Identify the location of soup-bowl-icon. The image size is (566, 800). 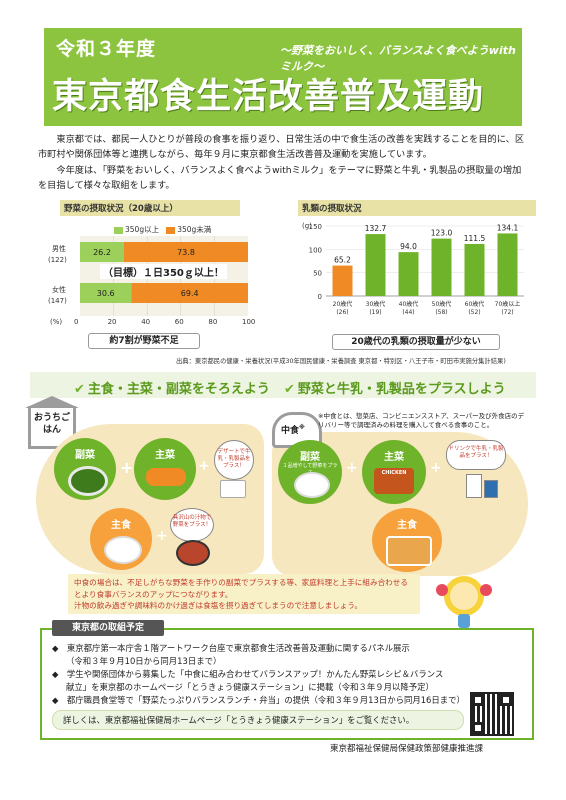
(193, 553).